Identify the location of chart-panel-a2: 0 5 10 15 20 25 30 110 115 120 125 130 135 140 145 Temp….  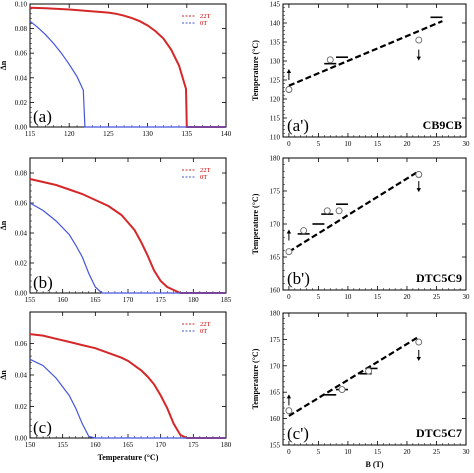
(360, 75).